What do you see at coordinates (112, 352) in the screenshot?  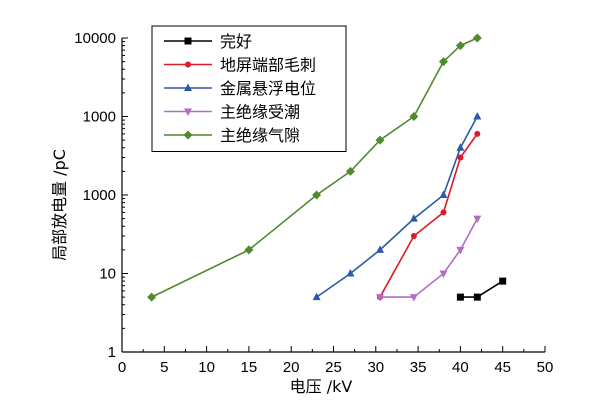 I see `y-tick-label: 1` at bounding box center [112, 352].